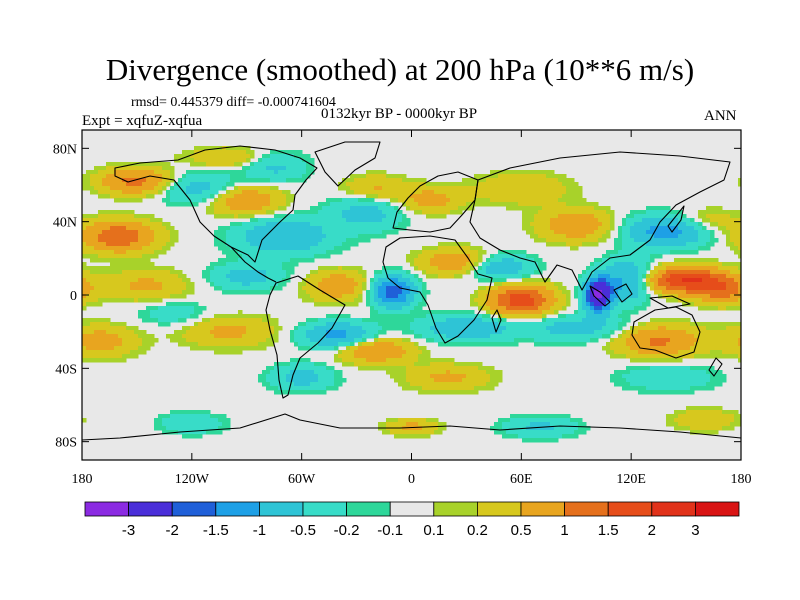  I want to click on colorbar-label: -1, so click(259, 530).